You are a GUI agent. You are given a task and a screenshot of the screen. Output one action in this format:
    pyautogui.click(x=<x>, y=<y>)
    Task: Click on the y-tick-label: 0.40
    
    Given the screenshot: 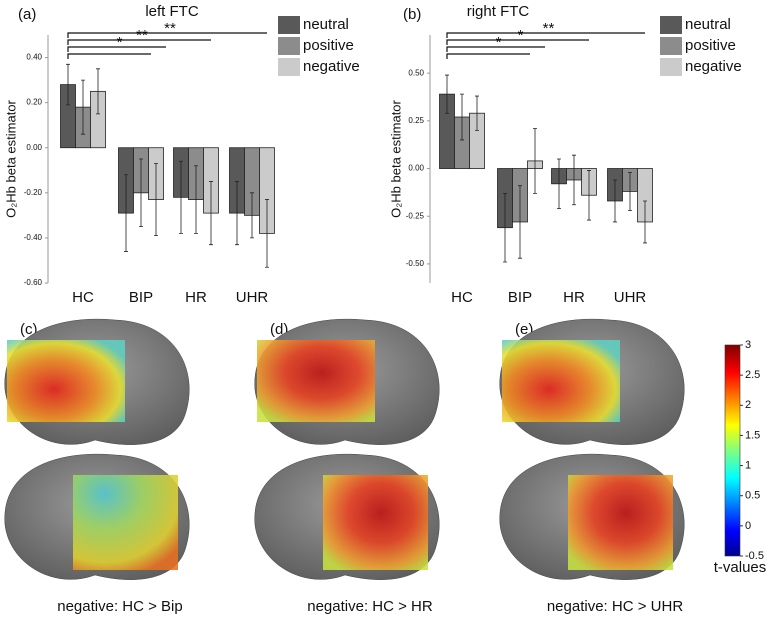 What is the action you would take?
    pyautogui.click(x=34, y=57)
    